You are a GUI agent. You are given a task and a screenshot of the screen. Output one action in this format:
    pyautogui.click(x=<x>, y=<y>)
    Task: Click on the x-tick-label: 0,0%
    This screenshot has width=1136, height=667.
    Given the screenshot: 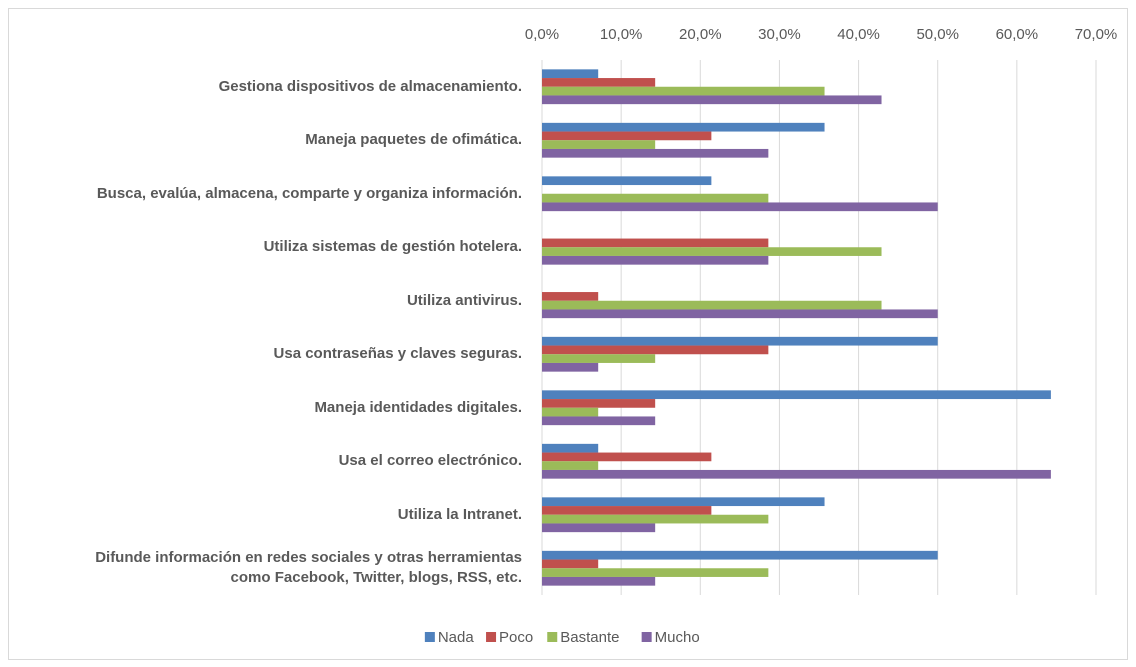 What is the action you would take?
    pyautogui.click(x=542, y=34)
    